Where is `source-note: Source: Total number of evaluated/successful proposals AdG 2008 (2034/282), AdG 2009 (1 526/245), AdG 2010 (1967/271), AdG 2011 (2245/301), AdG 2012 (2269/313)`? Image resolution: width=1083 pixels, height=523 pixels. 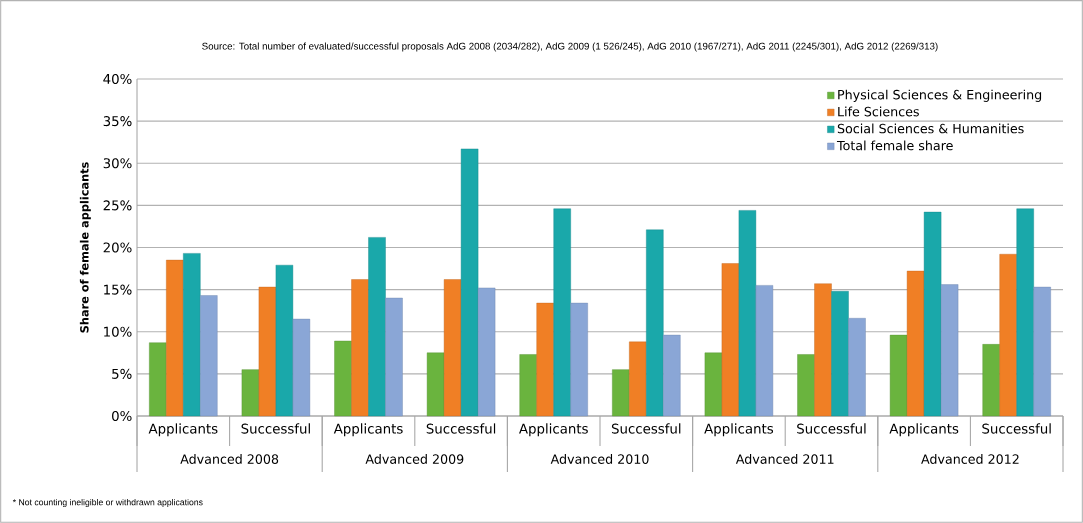 source-note: Source: Total number of evaluated/successful proposals AdG 2008 (2034/282), AdG 2009 (1 526/245), AdG 2010 (1967/271), AdG 2011 (2245/301), AdG 2012 (2269/313) is located at coordinates (570, 47).